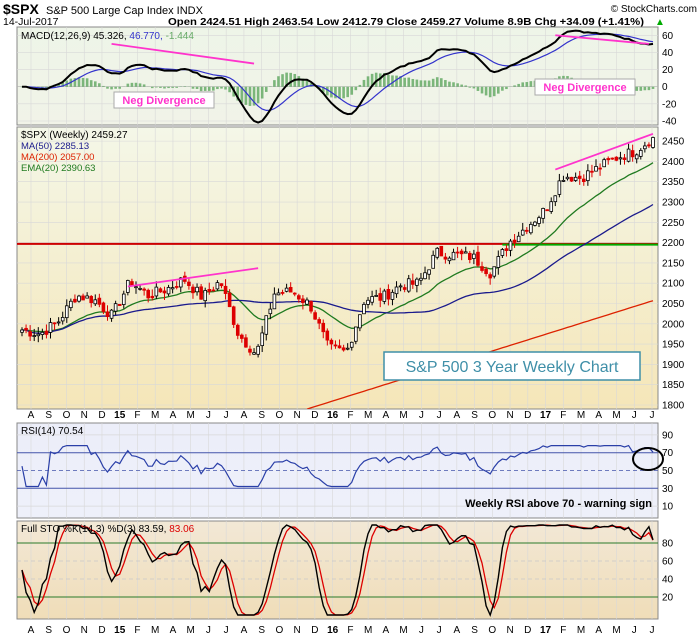  I want to click on sto-legend-d: 83.06, so click(181, 529).